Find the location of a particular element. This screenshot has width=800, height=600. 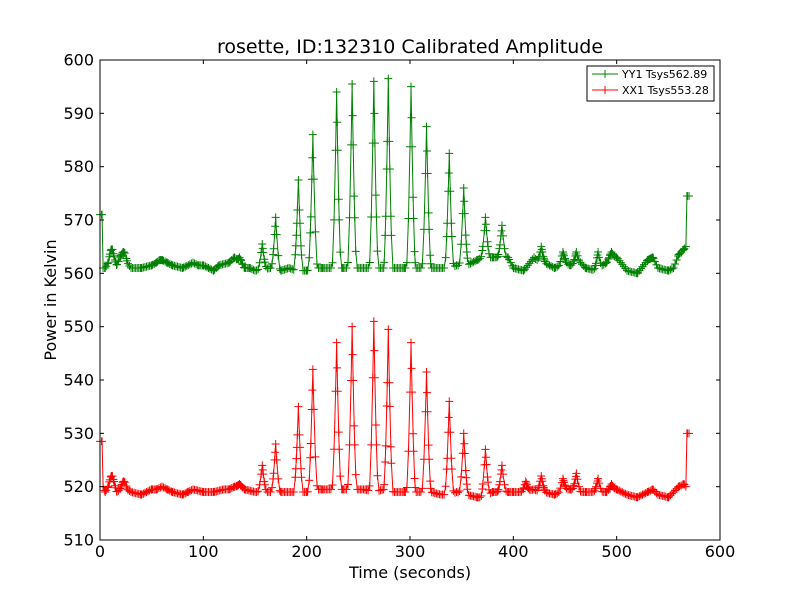

y-axis-label: Power in Kelvin is located at coordinates (50, 299).